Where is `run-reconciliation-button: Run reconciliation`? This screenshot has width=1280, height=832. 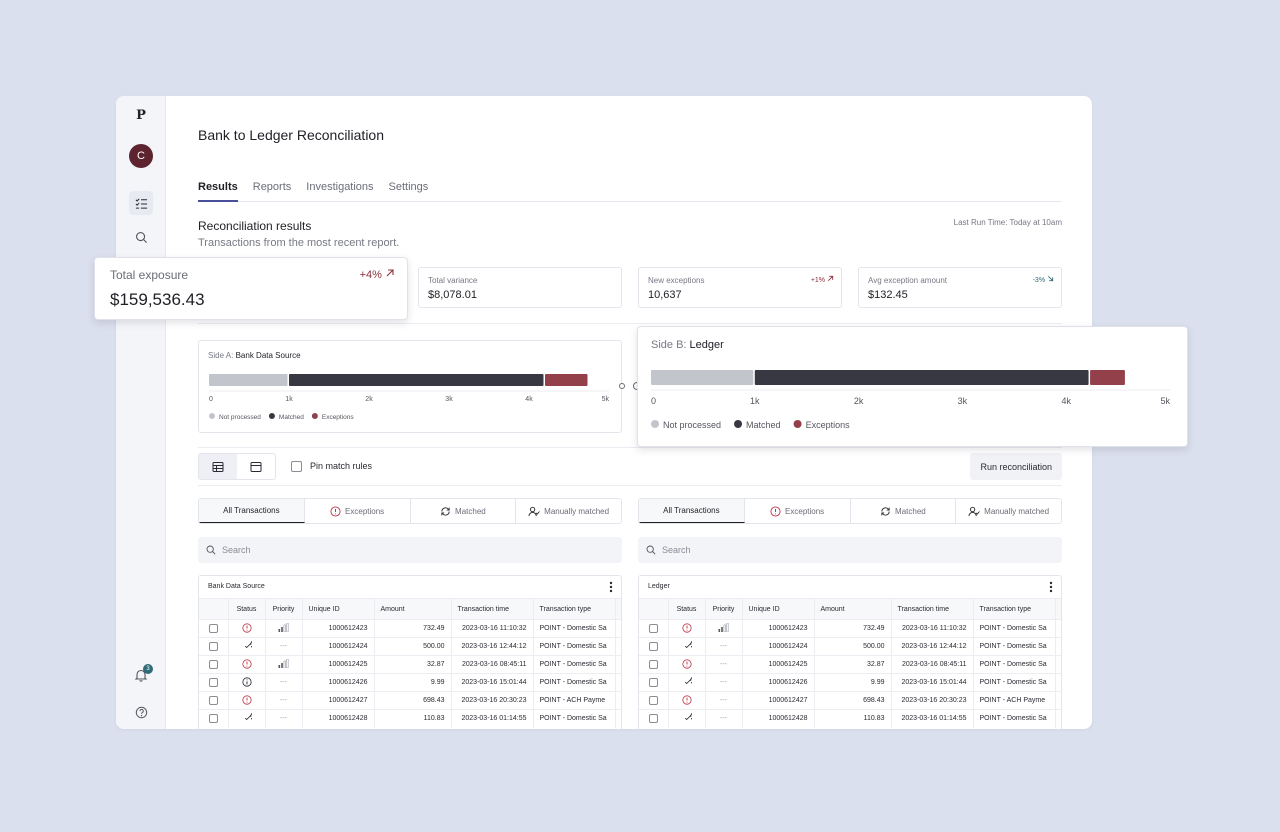
run-reconciliation-button: Run reconciliation is located at coordinates (1016, 466).